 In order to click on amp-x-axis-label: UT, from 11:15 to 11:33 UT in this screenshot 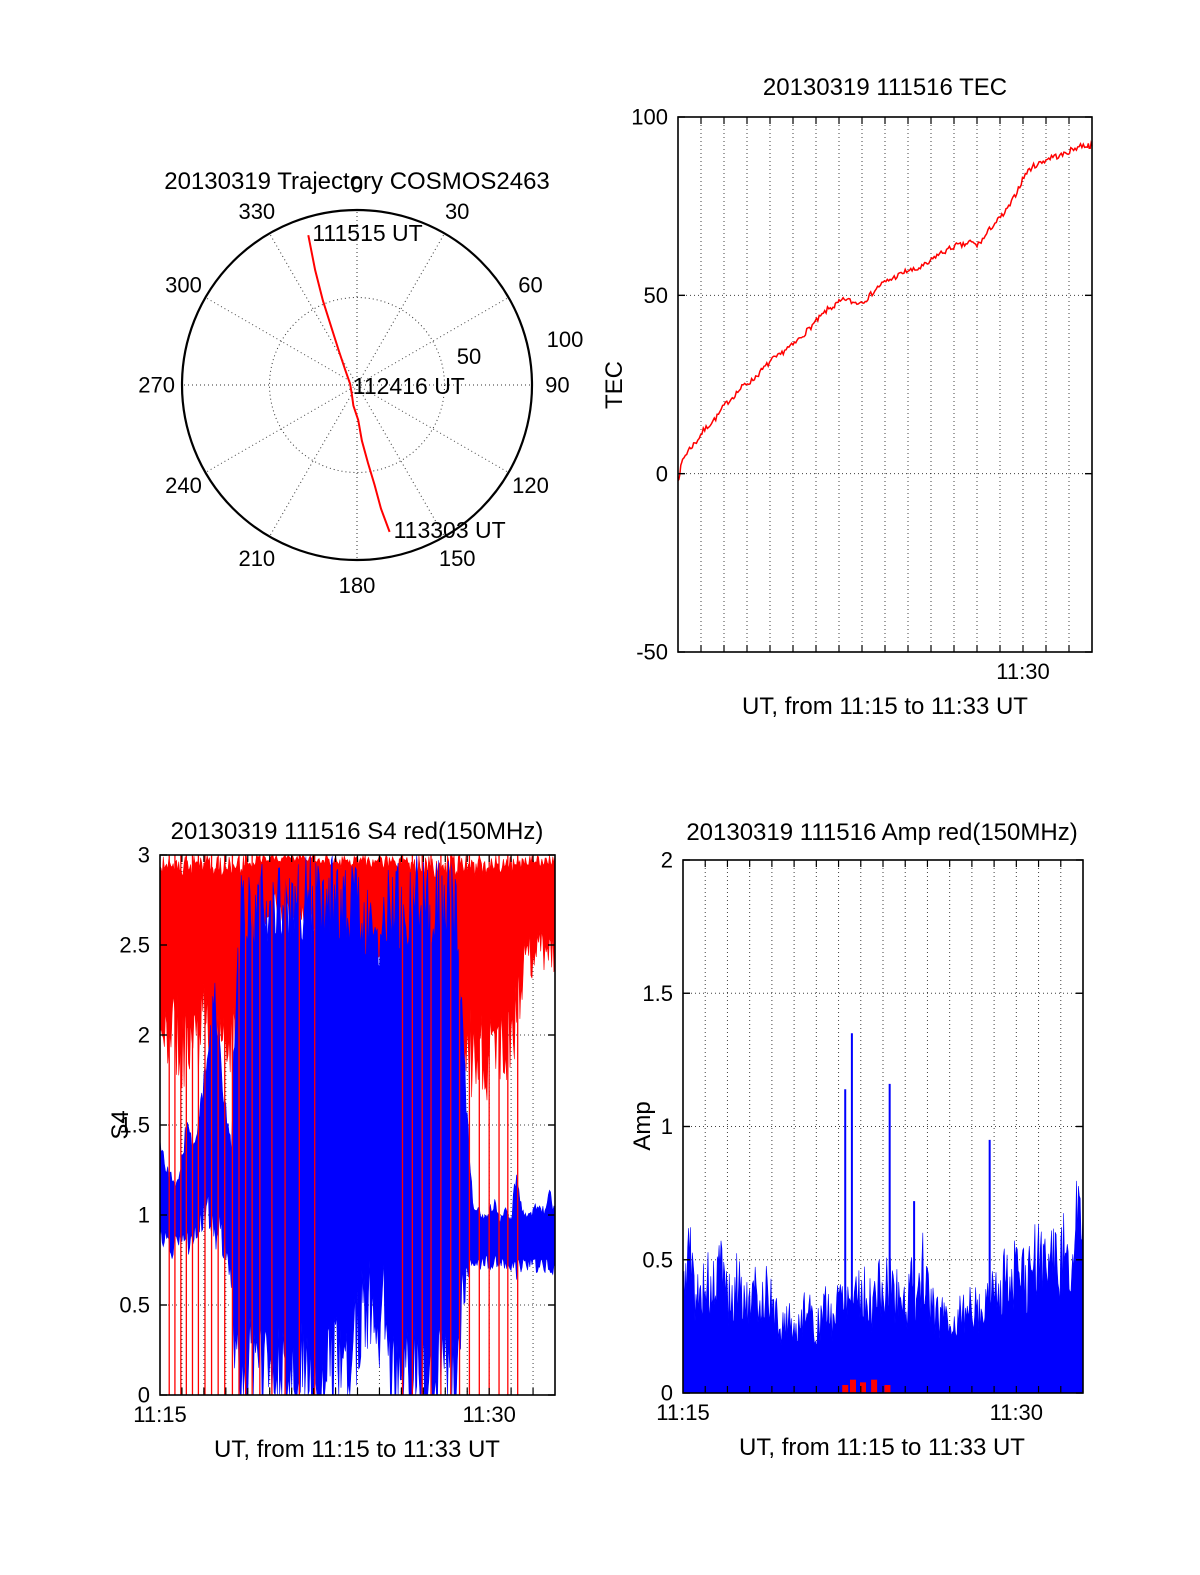, I will do `click(882, 1447)`.